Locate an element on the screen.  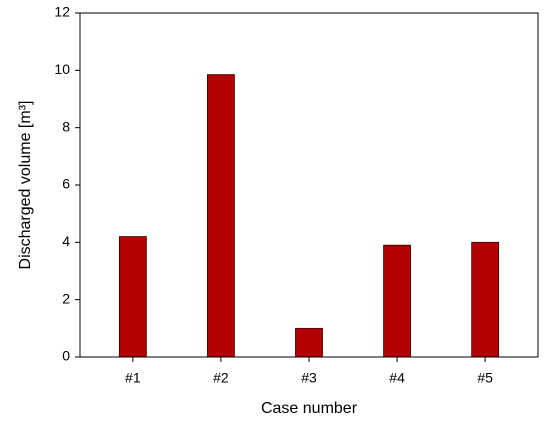
x-tick-label: #3 is located at coordinates (309, 378).